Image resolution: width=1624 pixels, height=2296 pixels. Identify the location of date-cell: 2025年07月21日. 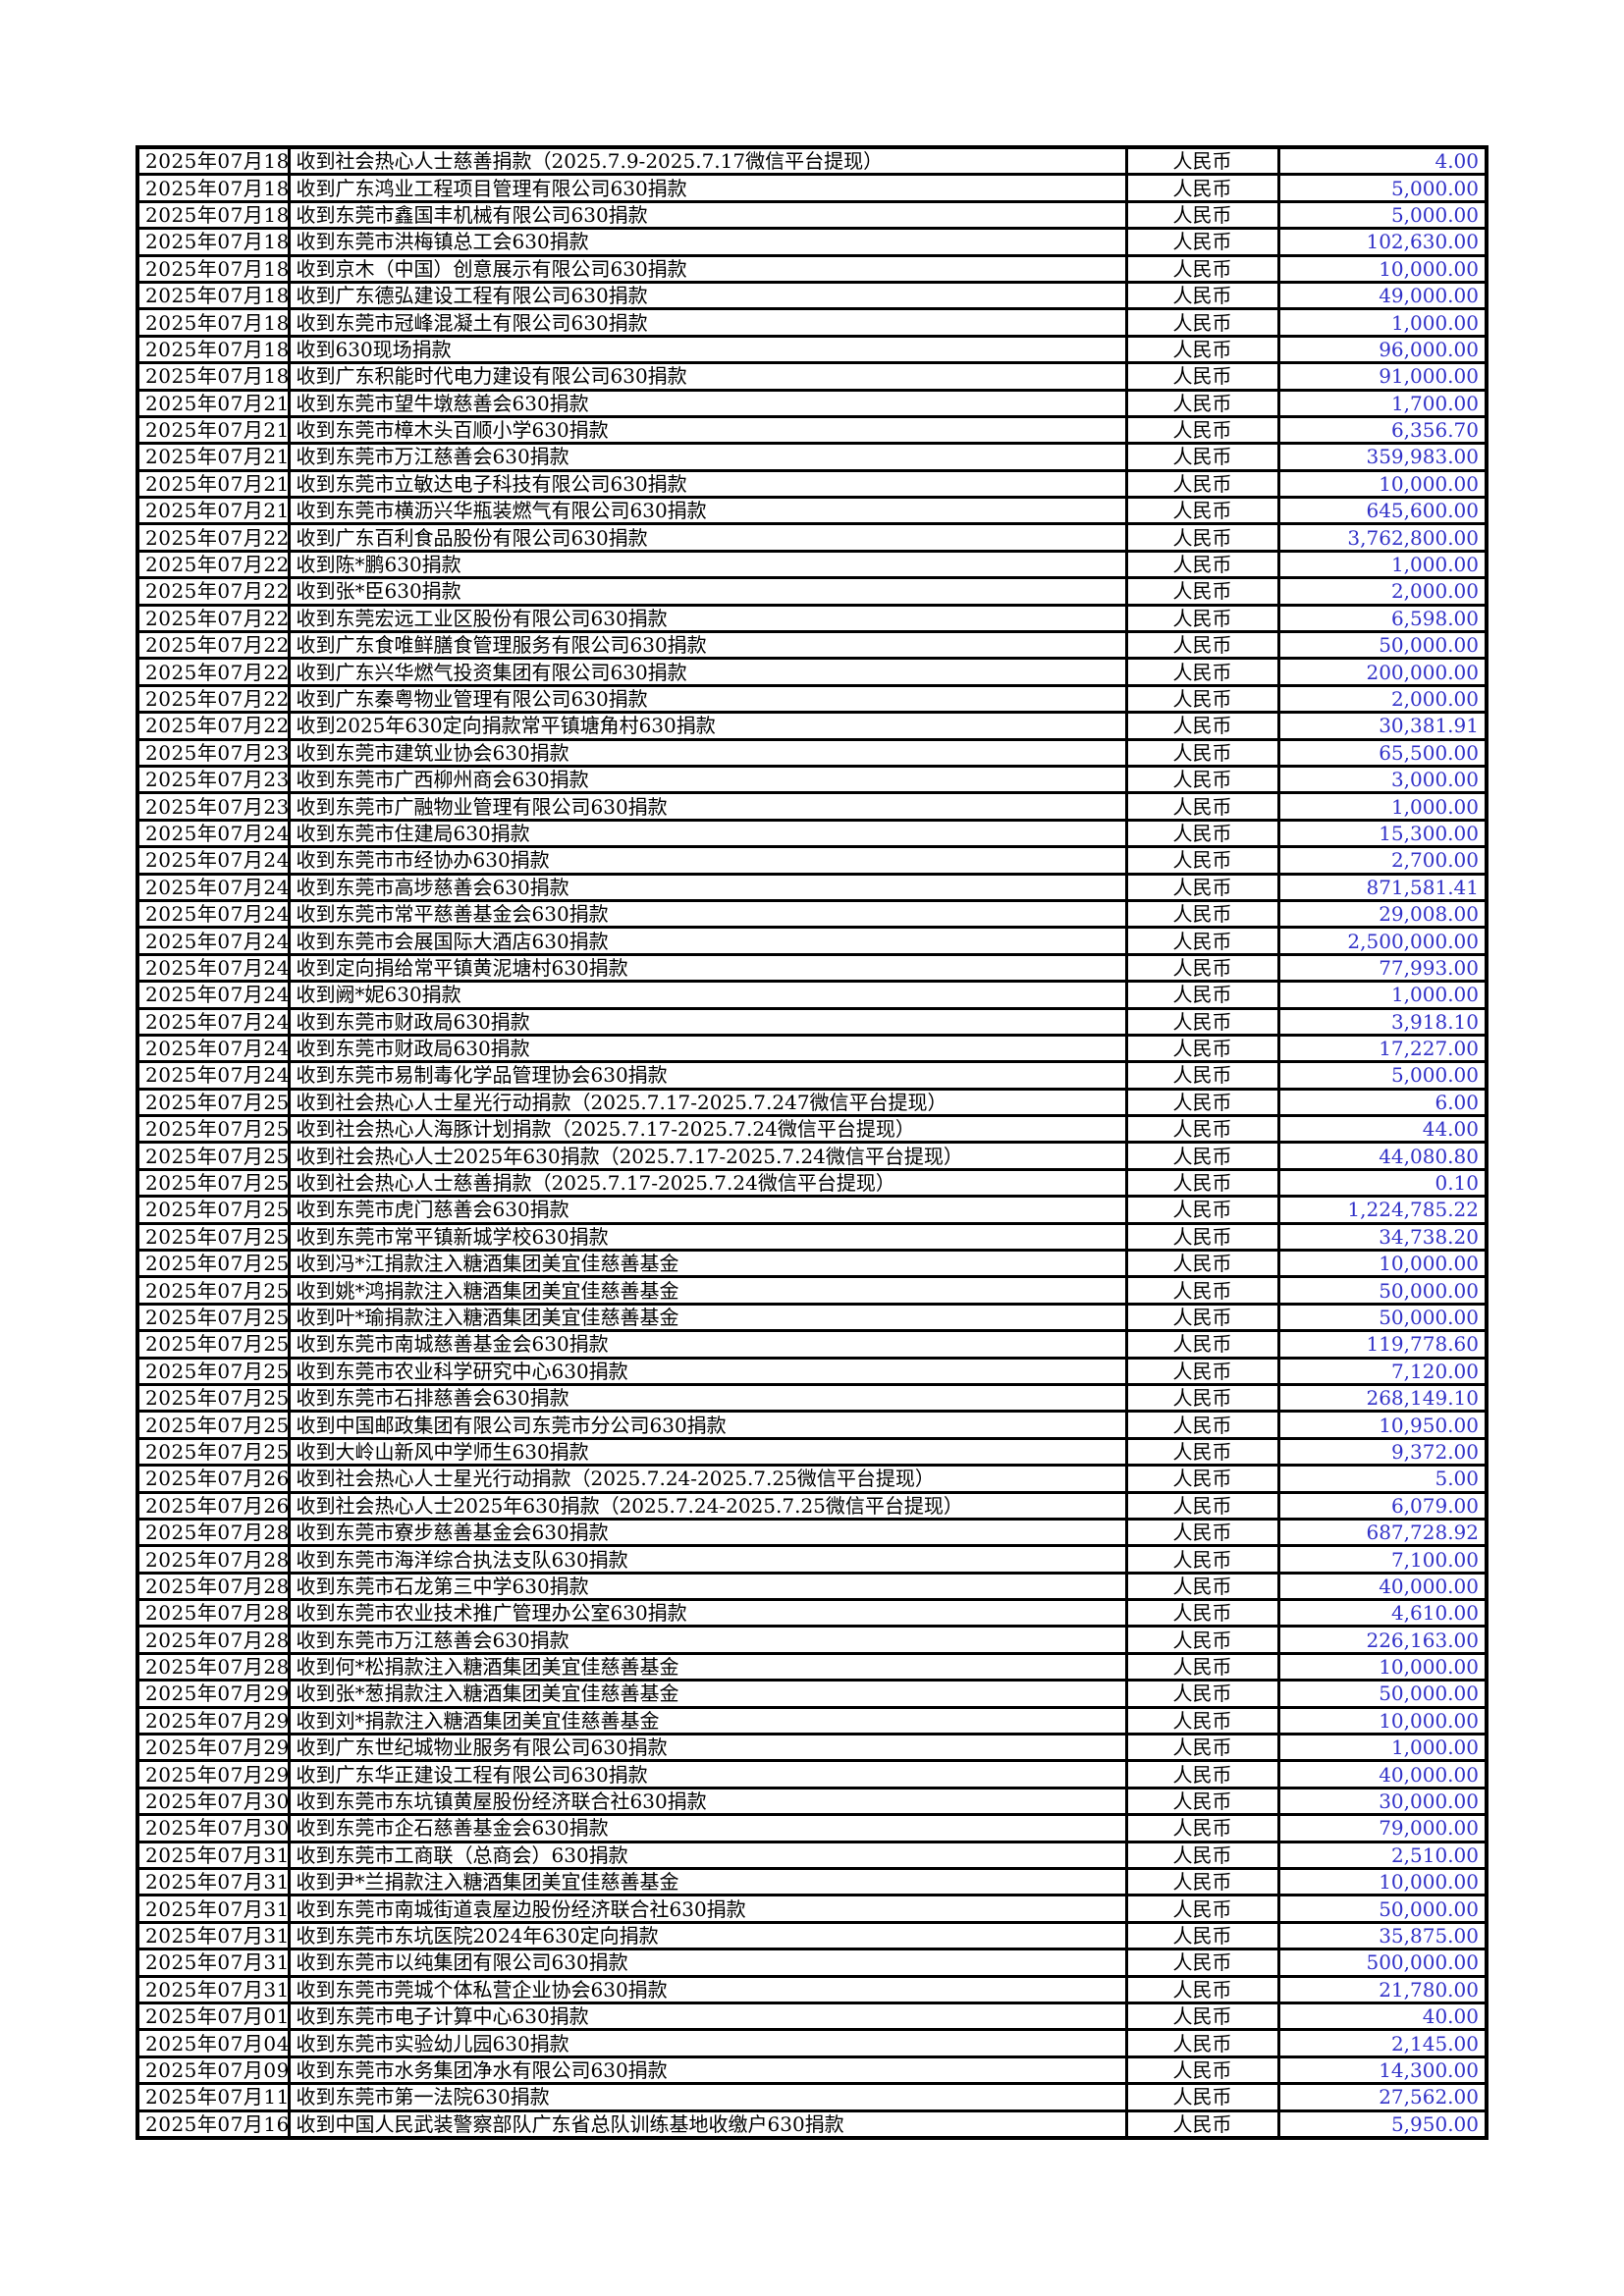
(213, 430).